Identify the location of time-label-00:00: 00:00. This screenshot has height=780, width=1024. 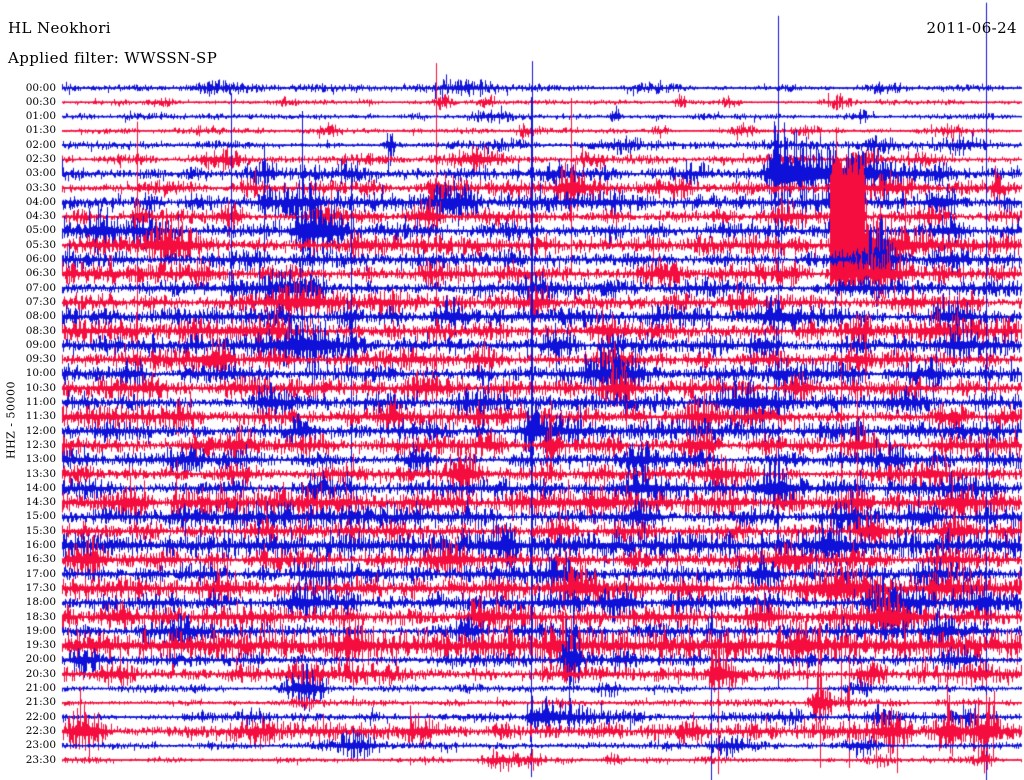
(40, 87).